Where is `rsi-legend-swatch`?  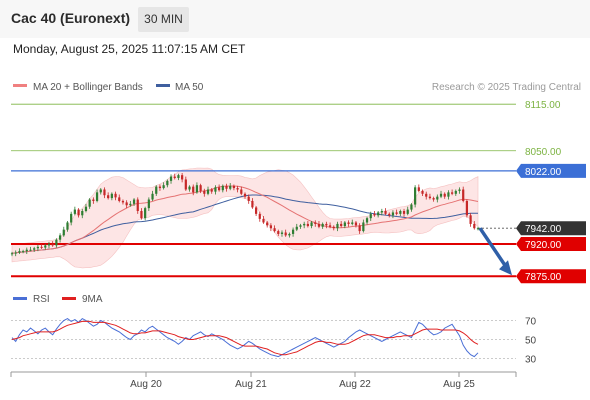 rsi-legend-swatch is located at coordinates (20, 298).